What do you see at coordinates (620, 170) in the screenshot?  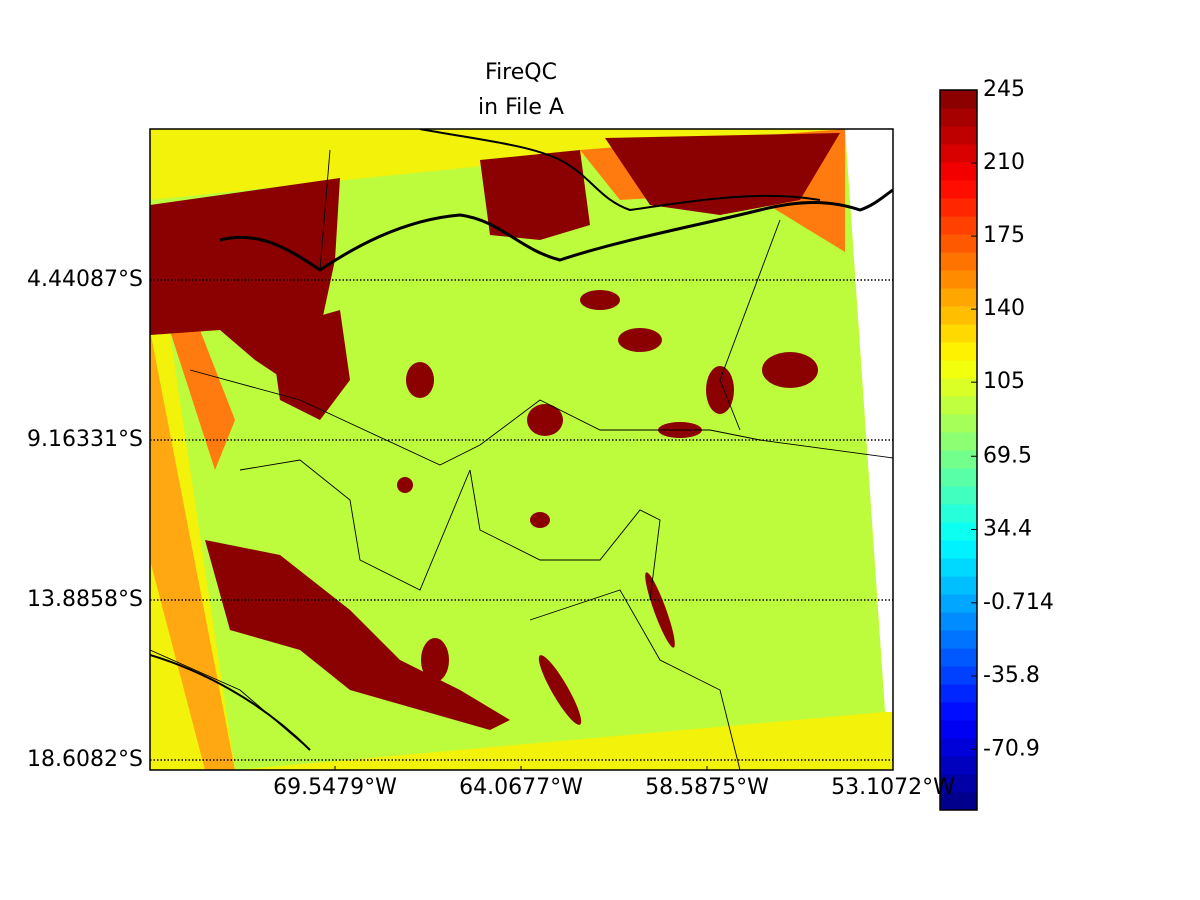 I see `river` at bounding box center [620, 170].